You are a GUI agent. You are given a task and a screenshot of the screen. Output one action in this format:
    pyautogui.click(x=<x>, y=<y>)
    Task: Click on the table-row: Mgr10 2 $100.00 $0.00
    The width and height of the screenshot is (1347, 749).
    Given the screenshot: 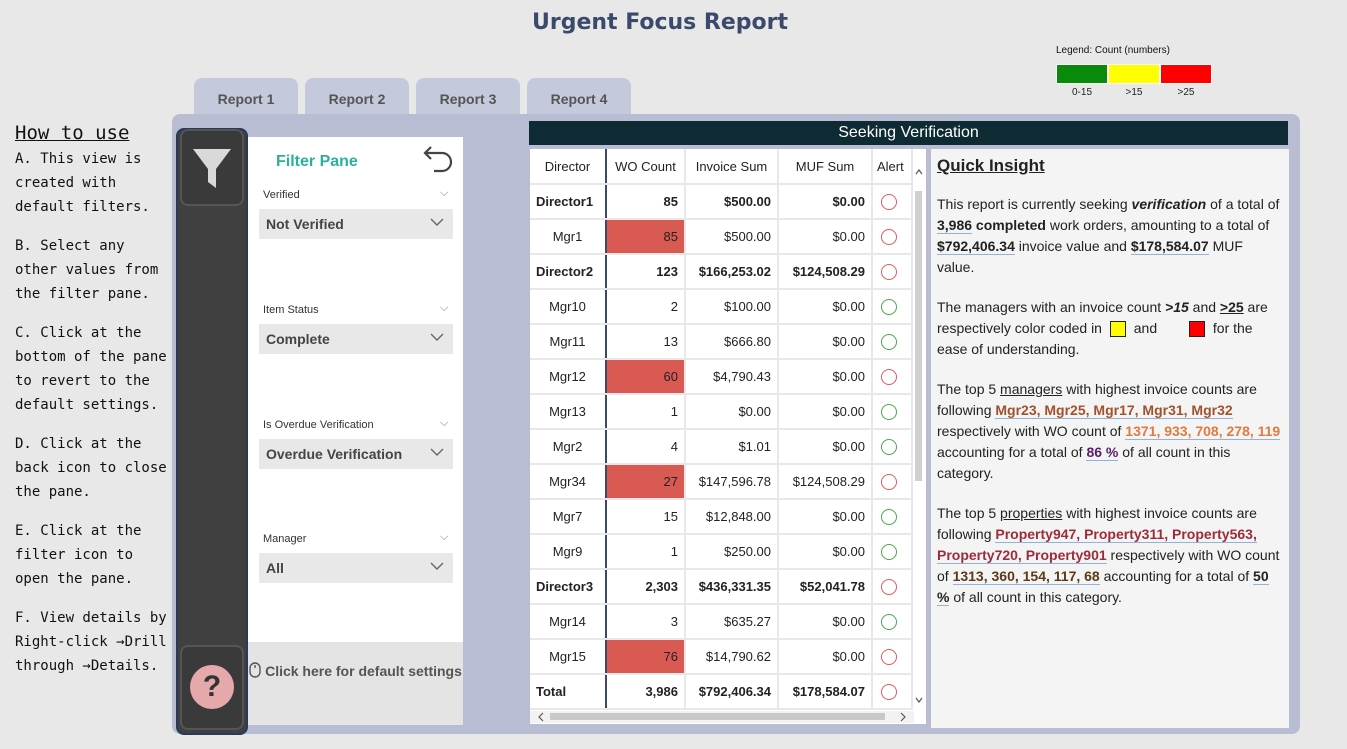 What is the action you would take?
    pyautogui.click(x=721, y=307)
    